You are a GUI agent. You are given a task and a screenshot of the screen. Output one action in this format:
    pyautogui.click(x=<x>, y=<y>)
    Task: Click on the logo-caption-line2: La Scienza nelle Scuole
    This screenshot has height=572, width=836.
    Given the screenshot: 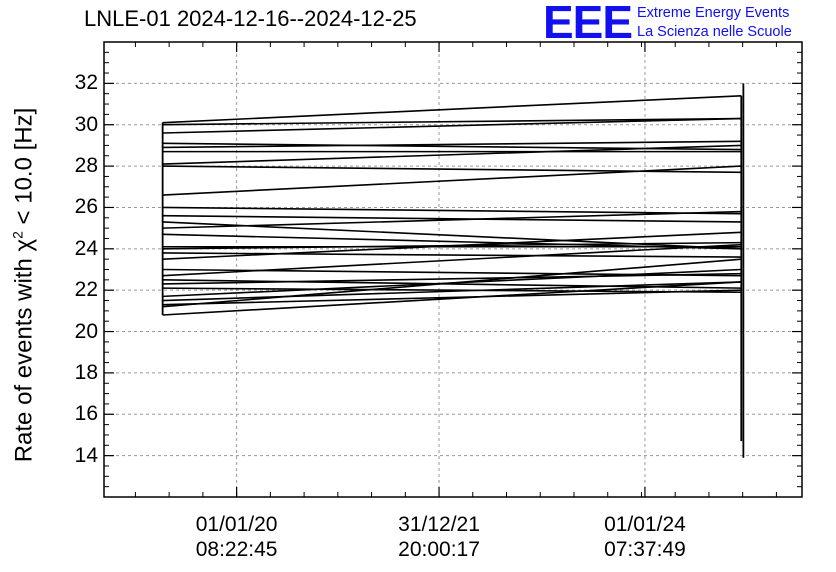 What is the action you would take?
    pyautogui.click(x=714, y=32)
    